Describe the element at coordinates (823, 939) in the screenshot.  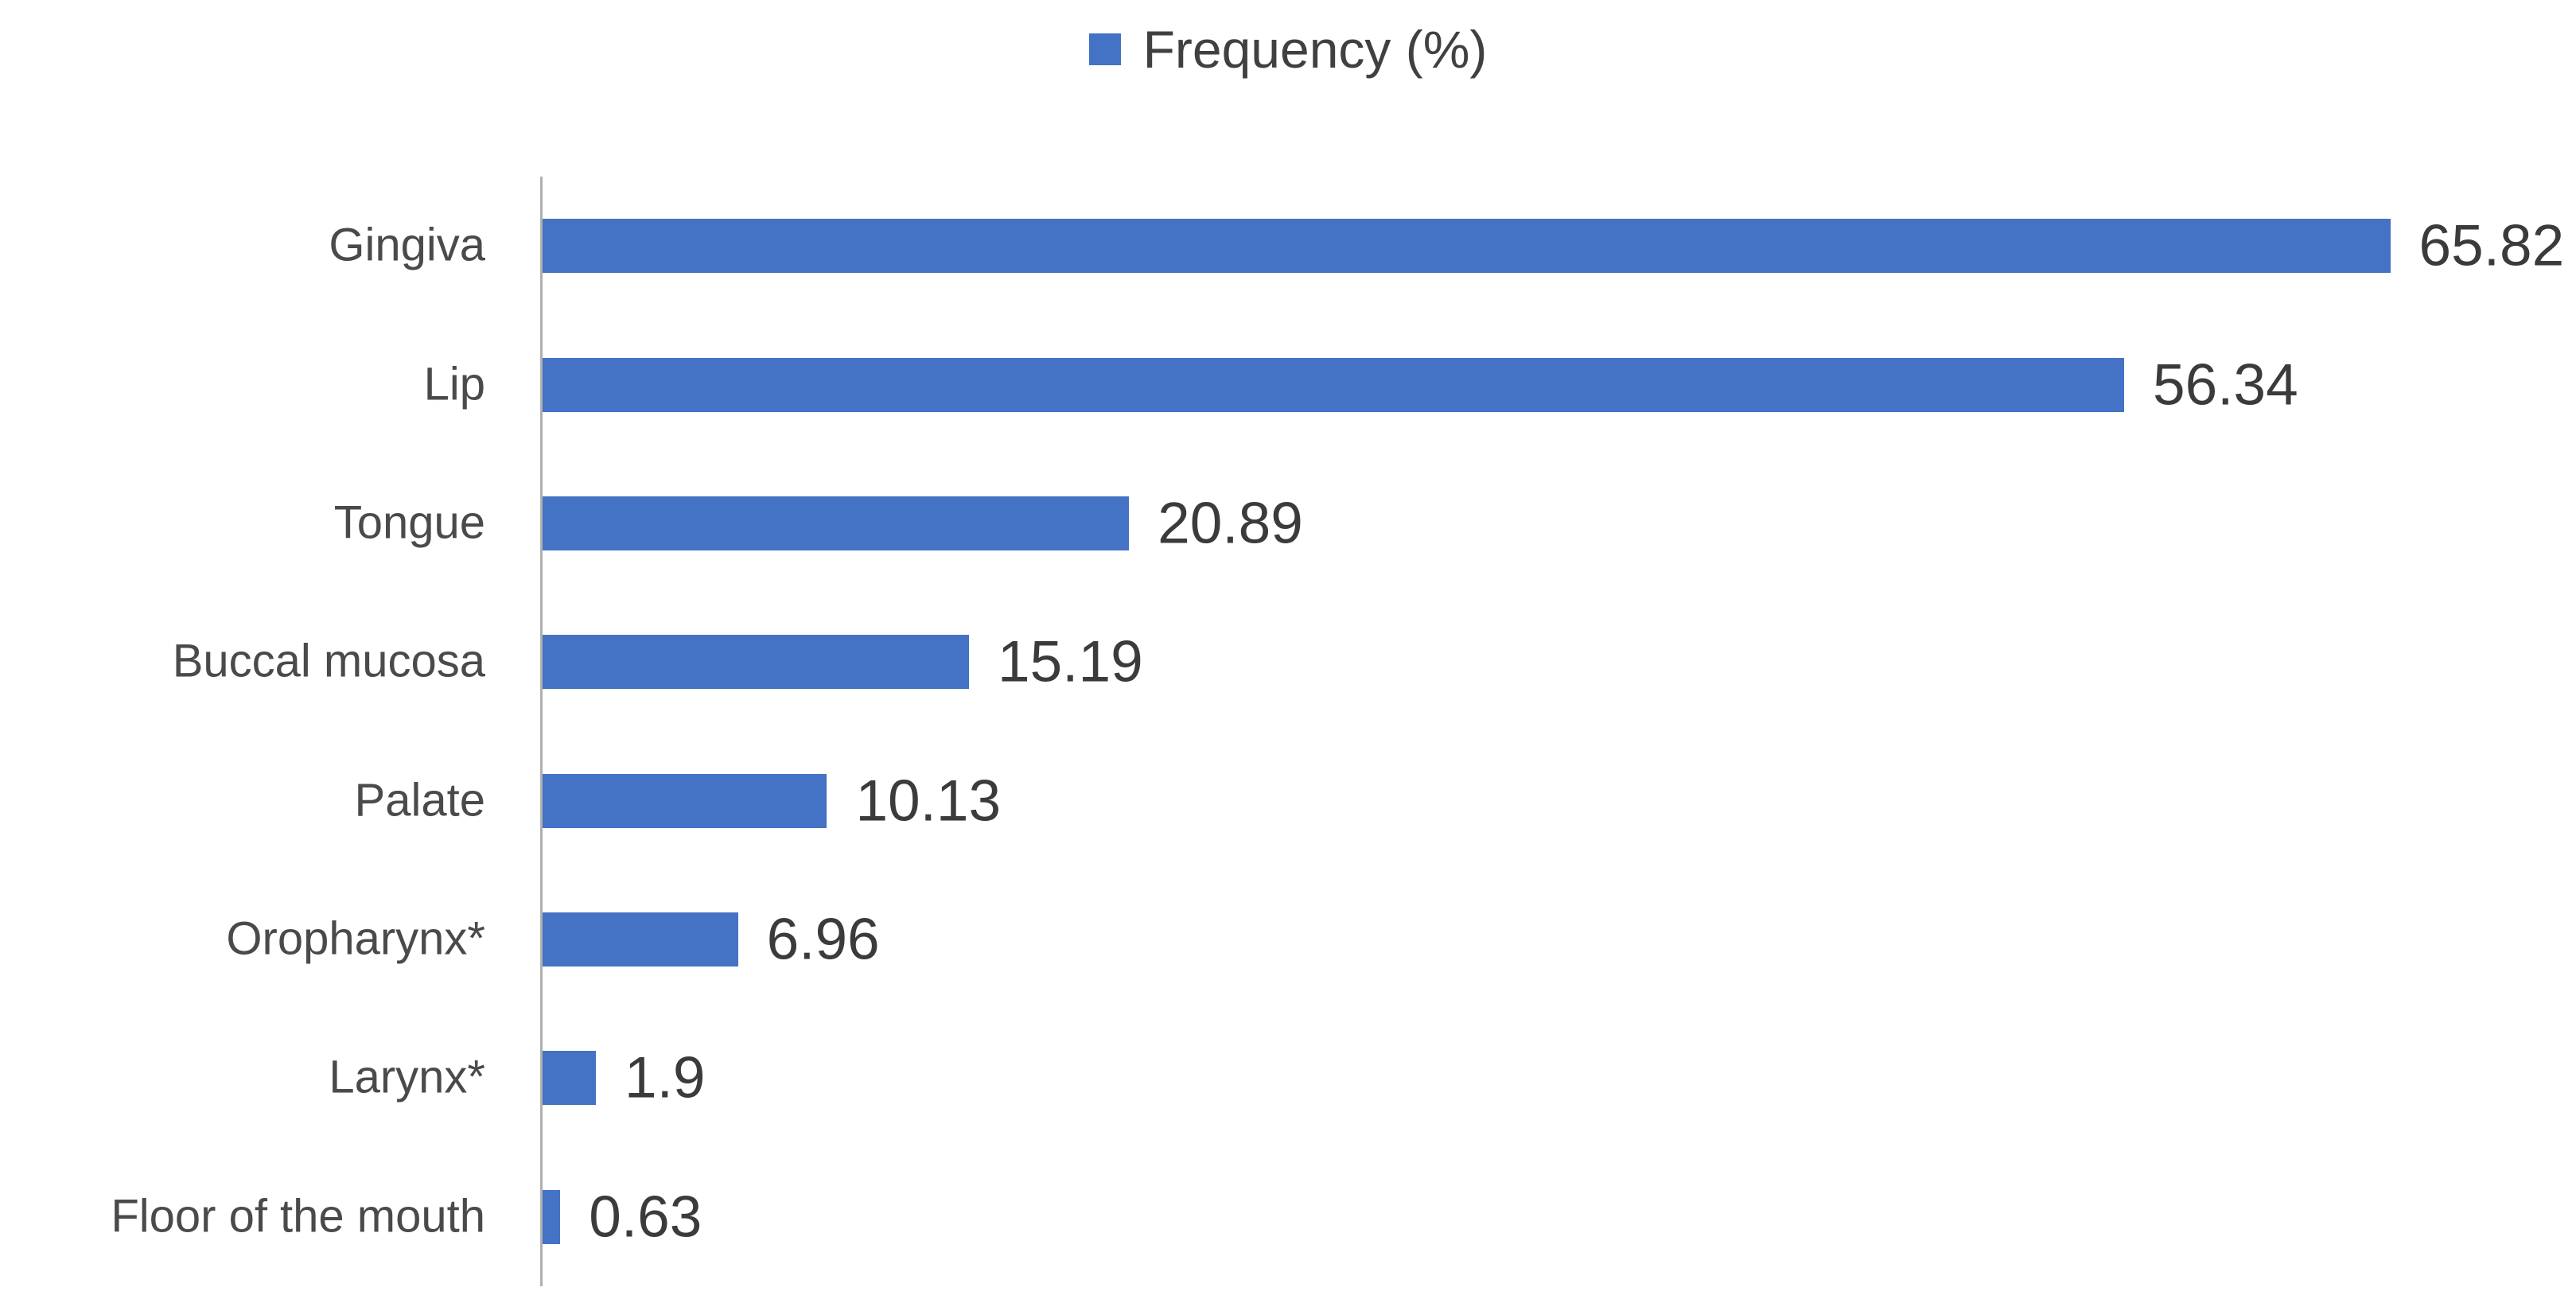
I see `value-label: 6.96` at that location.